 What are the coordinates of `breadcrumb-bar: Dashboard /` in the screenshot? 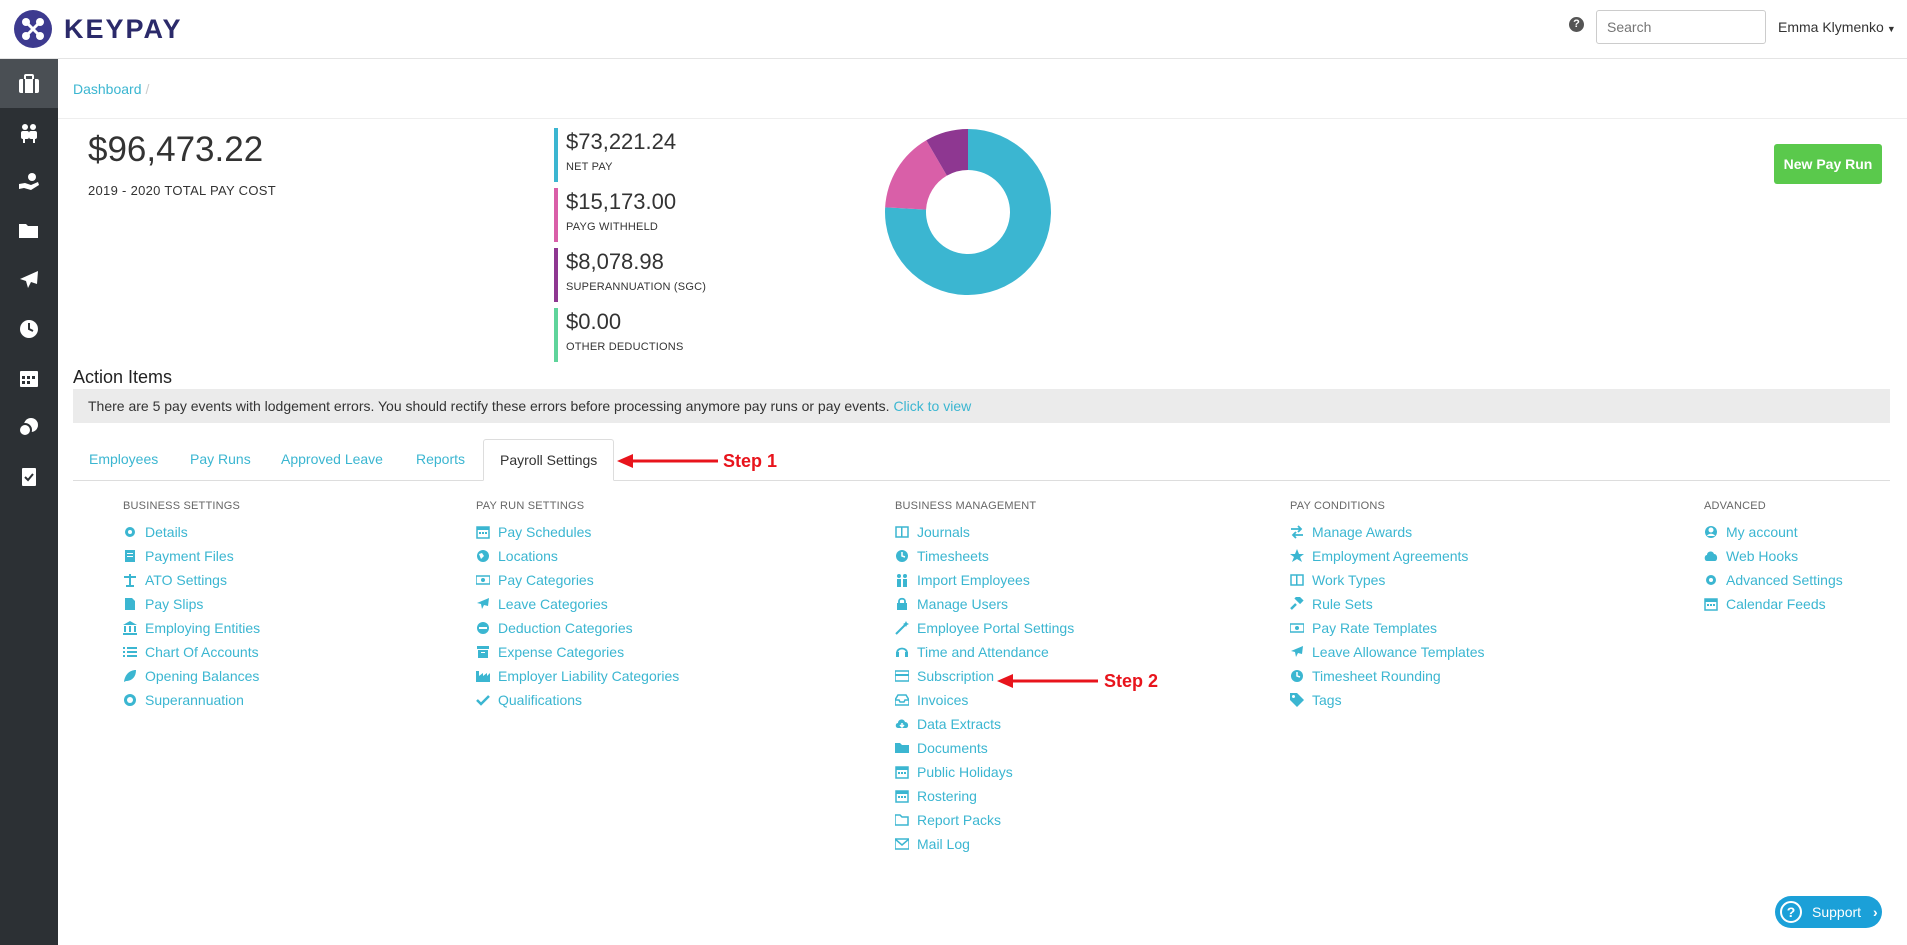 It's located at (982, 89).